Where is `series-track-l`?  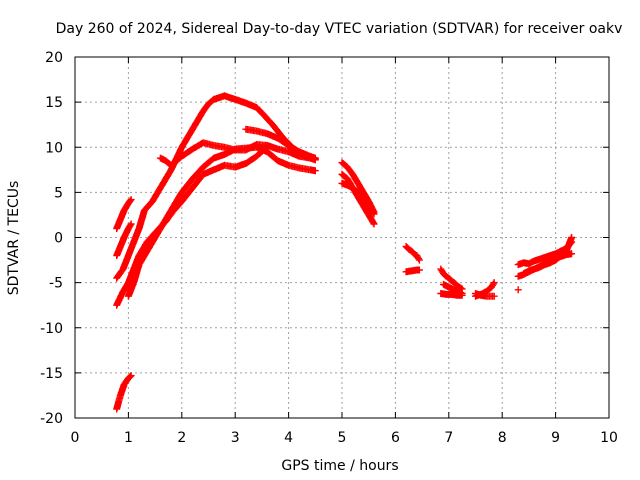 series-track-l is located at coordinates (412, 253).